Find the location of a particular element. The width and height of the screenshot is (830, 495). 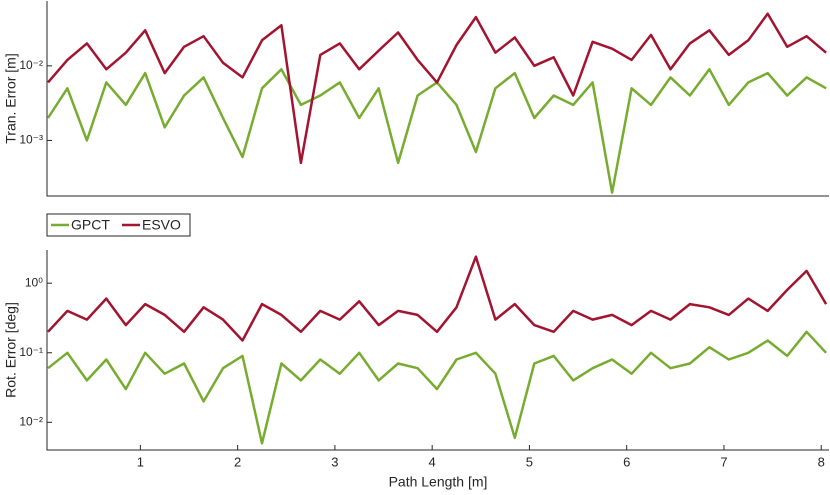

x-axis-label: Path Length [m] is located at coordinates (438, 482).